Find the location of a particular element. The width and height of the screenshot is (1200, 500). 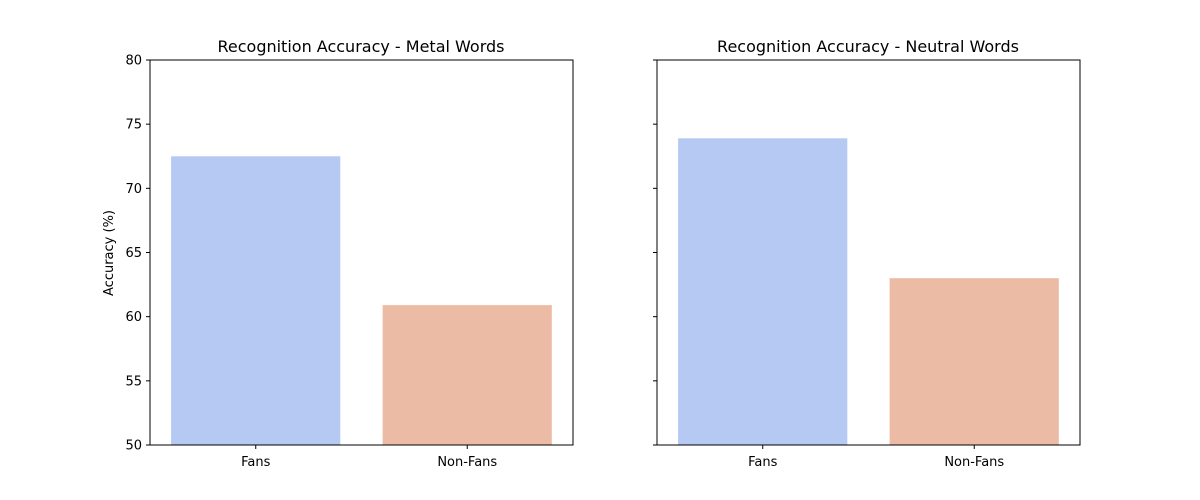

y-tick-label: 55 is located at coordinates (133, 381).